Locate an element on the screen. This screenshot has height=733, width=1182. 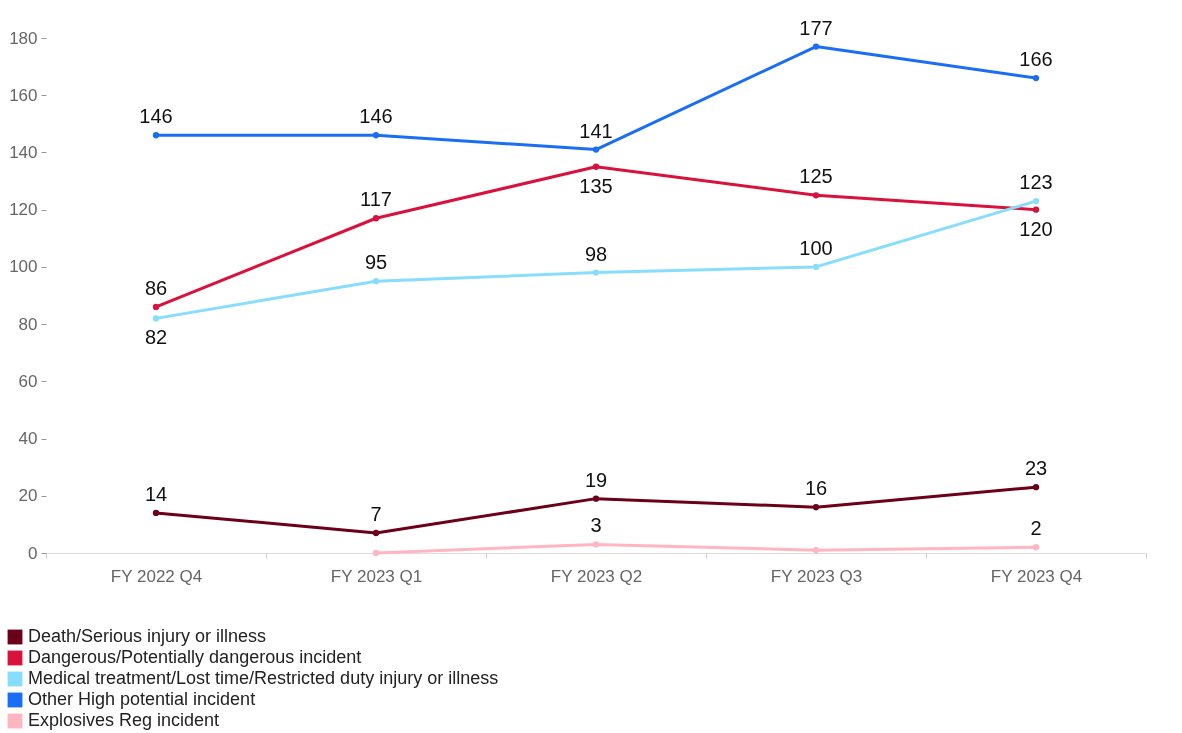
data-label: 117 is located at coordinates (376, 199).